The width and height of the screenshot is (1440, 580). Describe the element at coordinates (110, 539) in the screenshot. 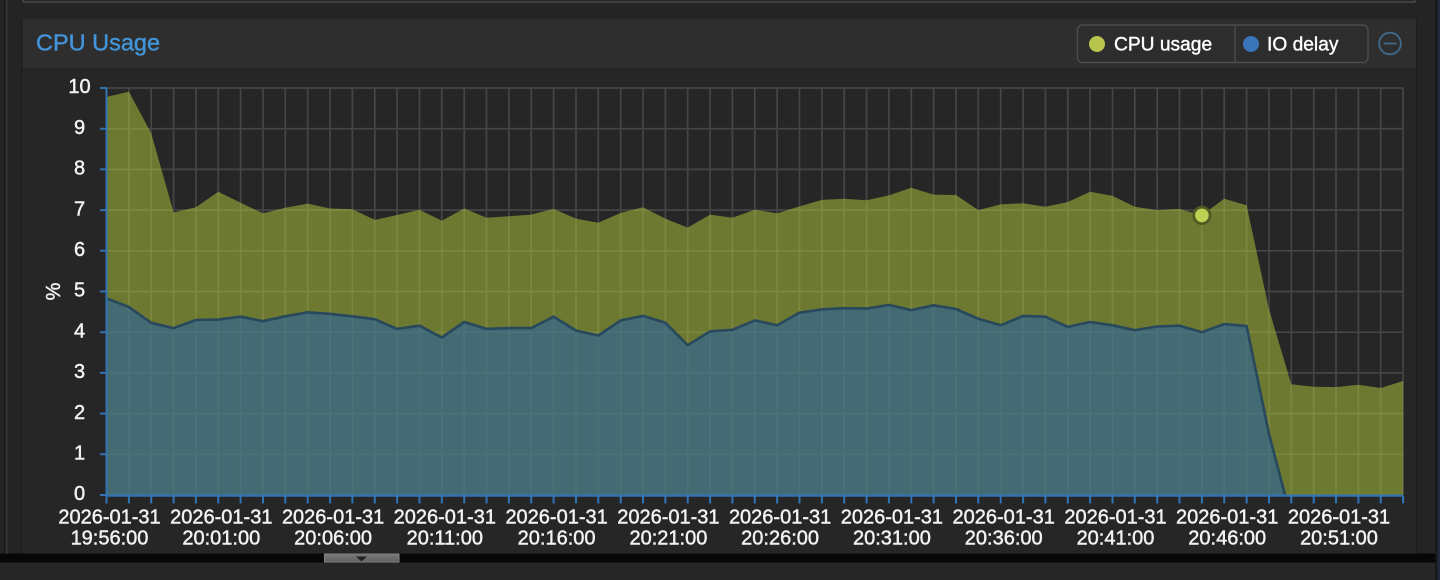

I see `svg-text: 19:56:00` at that location.